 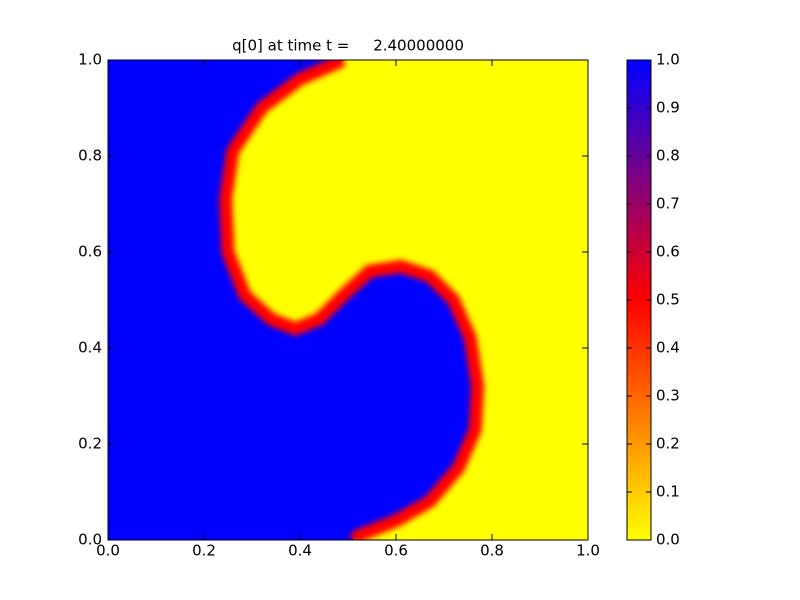 What do you see at coordinates (668, 60) in the screenshot?
I see `colorbar-tick-label: 1.0` at bounding box center [668, 60].